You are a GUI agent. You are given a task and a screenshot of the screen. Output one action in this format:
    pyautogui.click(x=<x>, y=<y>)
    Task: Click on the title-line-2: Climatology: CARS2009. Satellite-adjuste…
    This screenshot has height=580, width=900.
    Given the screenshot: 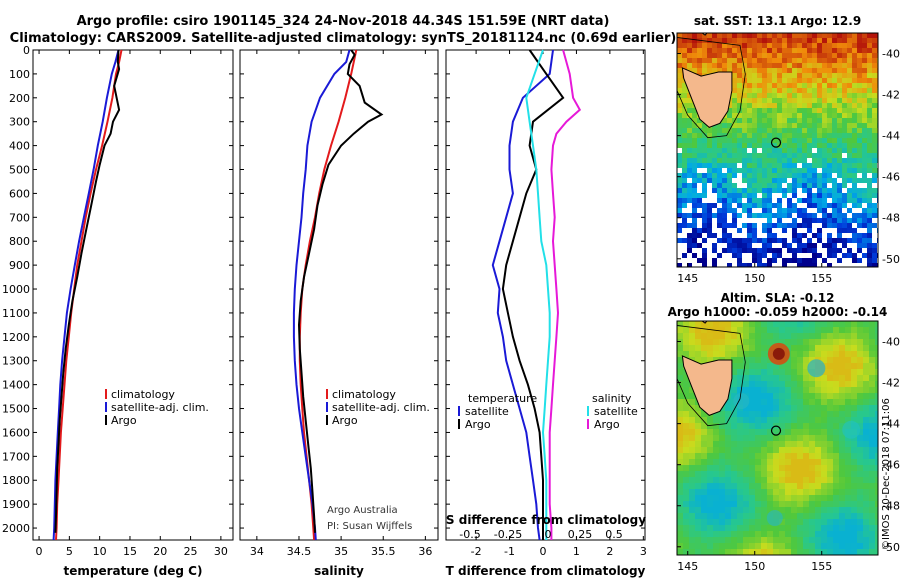 What is the action you would take?
    pyautogui.click(x=343, y=38)
    